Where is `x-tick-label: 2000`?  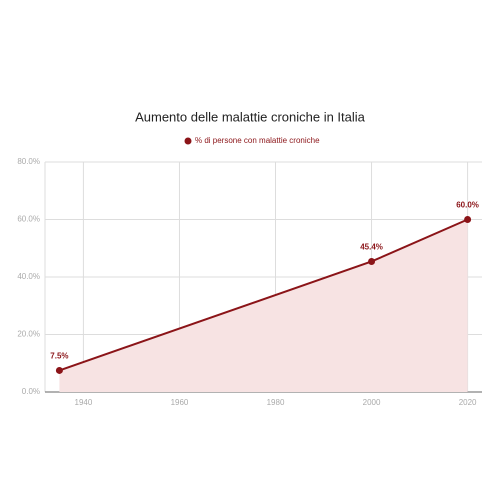
x-tick-label: 2000 is located at coordinates (372, 402).